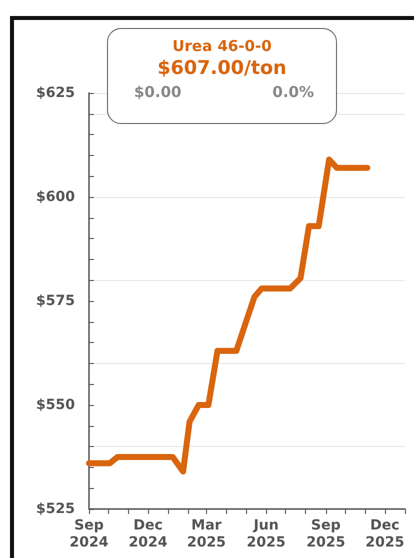  Describe the element at coordinates (222, 46) in the screenshot. I see `chart-title: Urea 46-0-0` at that location.